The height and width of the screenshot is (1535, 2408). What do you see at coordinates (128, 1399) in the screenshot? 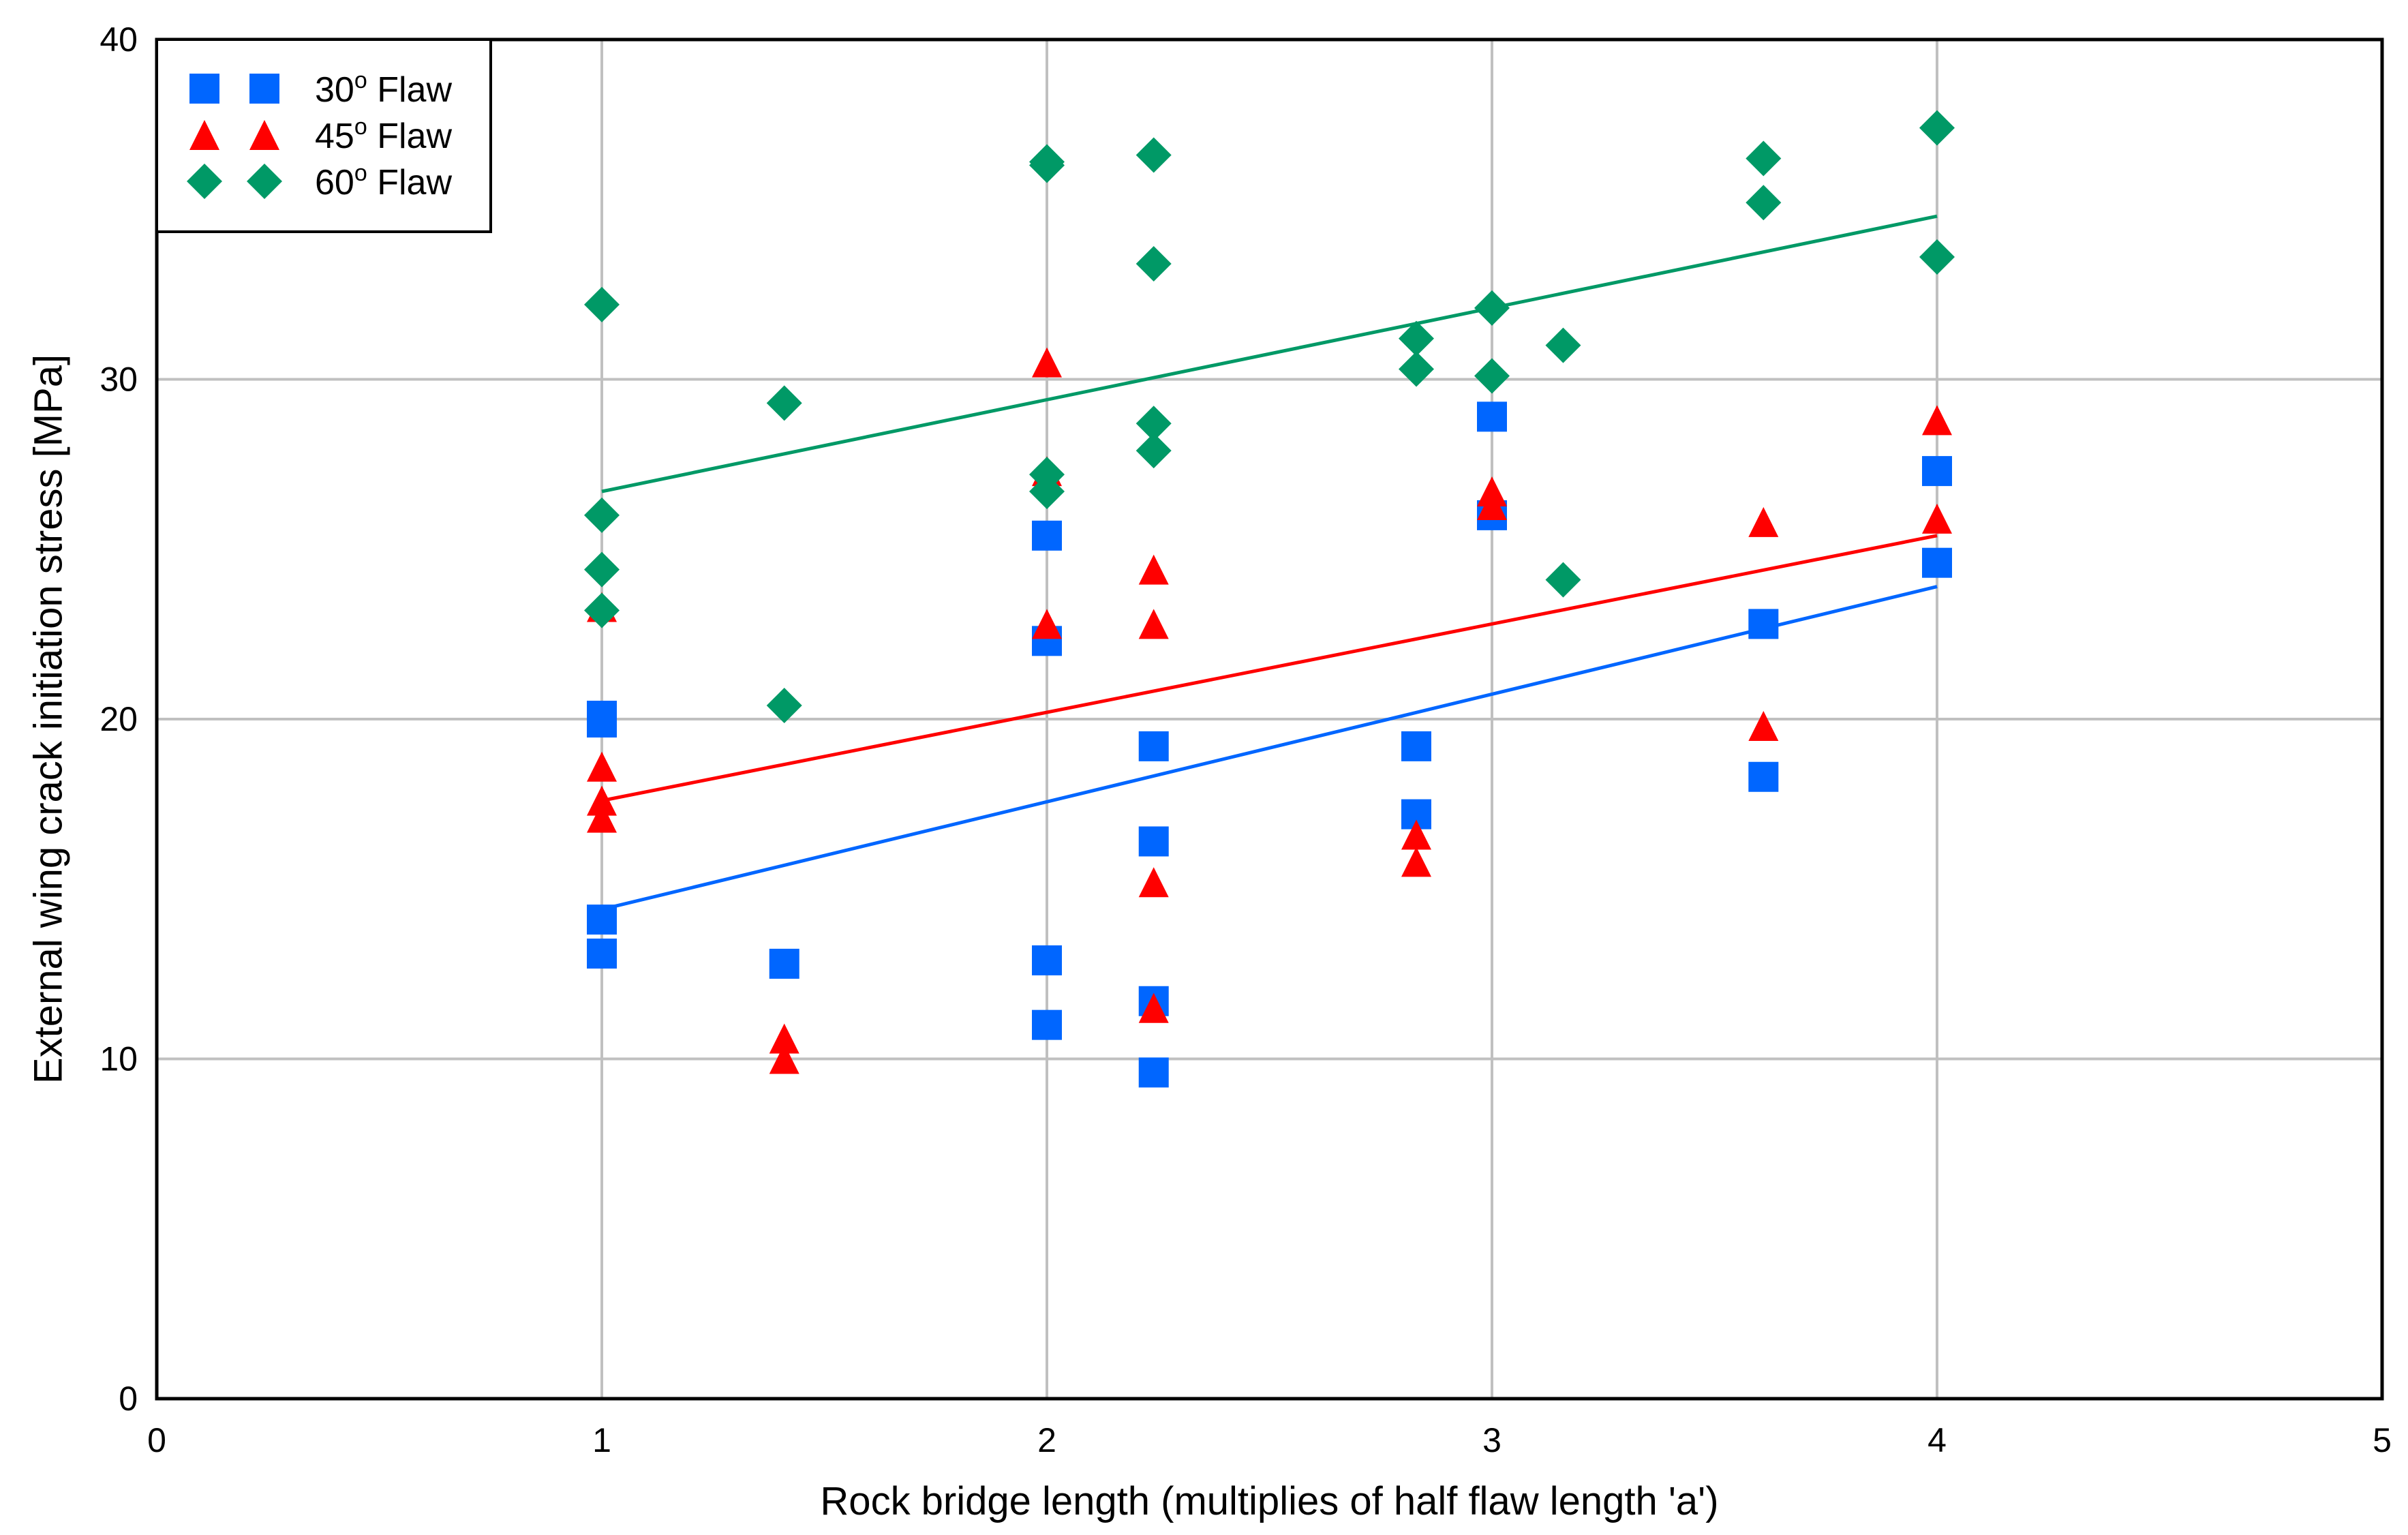
I see `y-tick-label: 0` at bounding box center [128, 1399].